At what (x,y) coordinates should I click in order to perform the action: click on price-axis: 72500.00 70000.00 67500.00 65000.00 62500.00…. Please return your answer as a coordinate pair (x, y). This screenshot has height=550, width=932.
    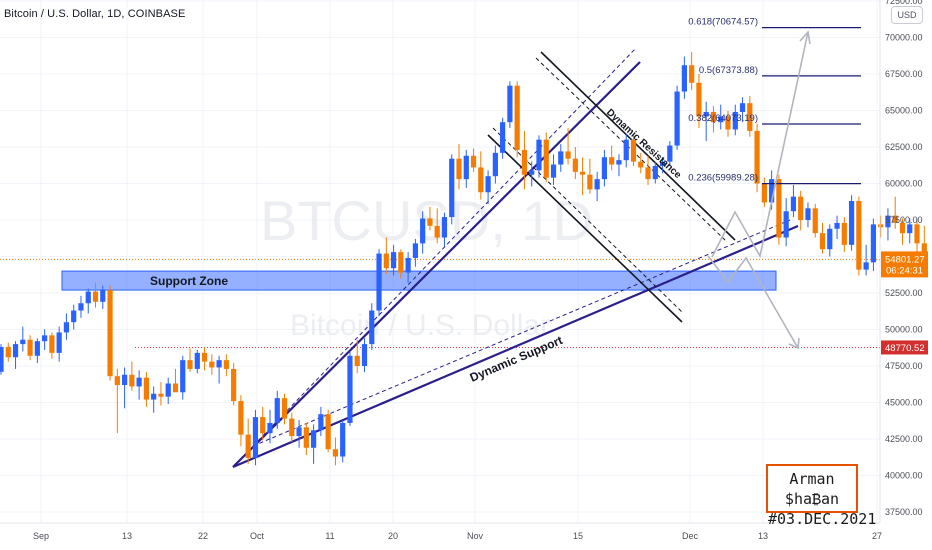
    Looking at the image, I should click on (903, 261).